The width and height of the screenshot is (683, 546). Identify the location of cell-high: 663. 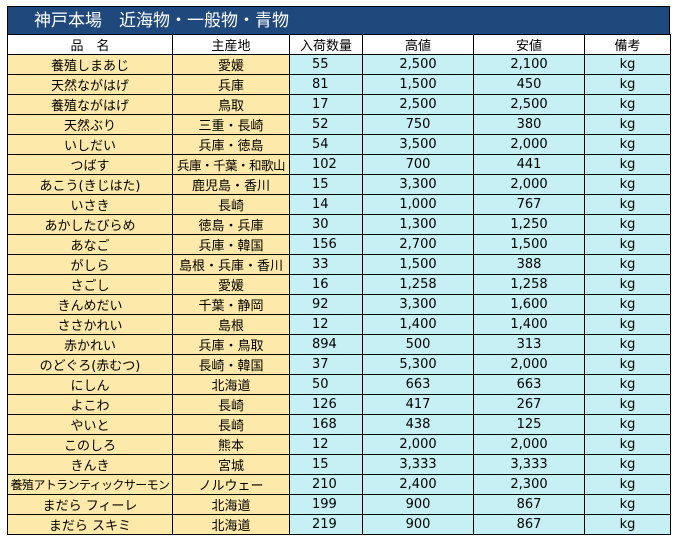
(418, 384).